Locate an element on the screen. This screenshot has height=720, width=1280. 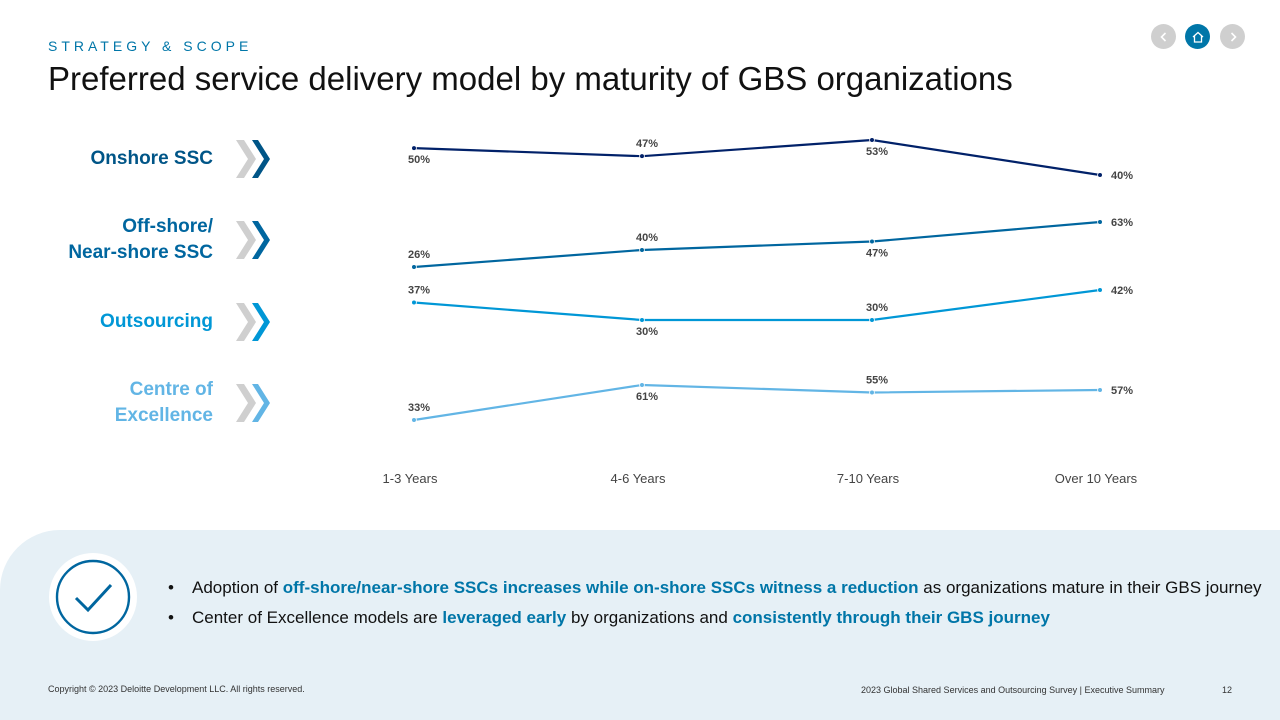
x-tick-label: 4-6 Years is located at coordinates (638, 478).